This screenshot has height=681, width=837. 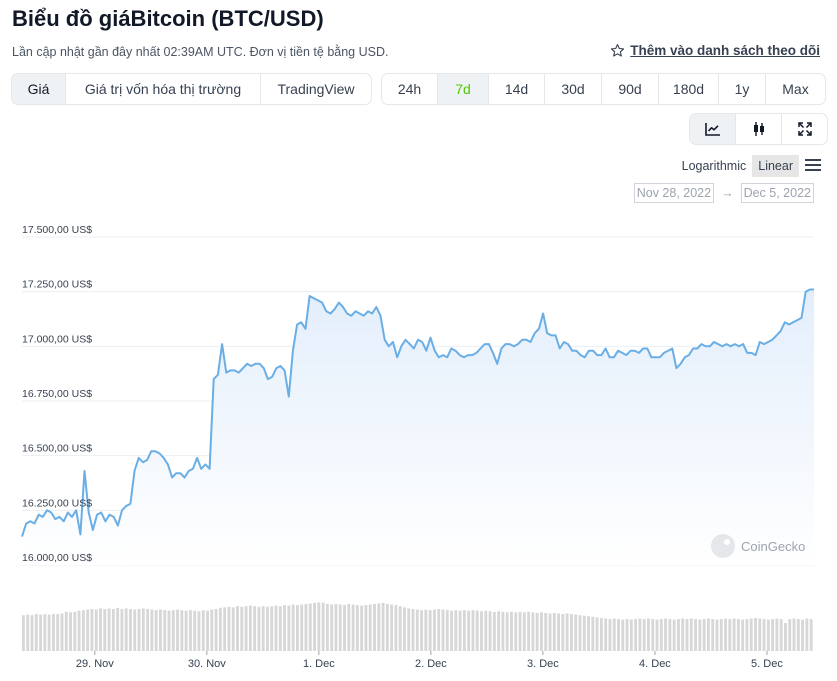 What do you see at coordinates (723, 546) in the screenshot?
I see `coingecko-logo-icon` at bounding box center [723, 546].